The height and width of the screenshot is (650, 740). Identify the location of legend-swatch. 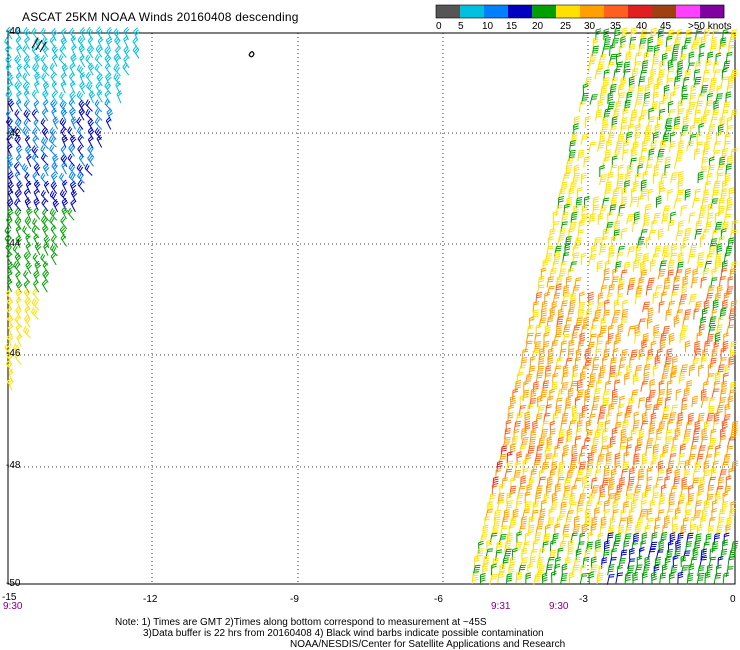
(472, 11).